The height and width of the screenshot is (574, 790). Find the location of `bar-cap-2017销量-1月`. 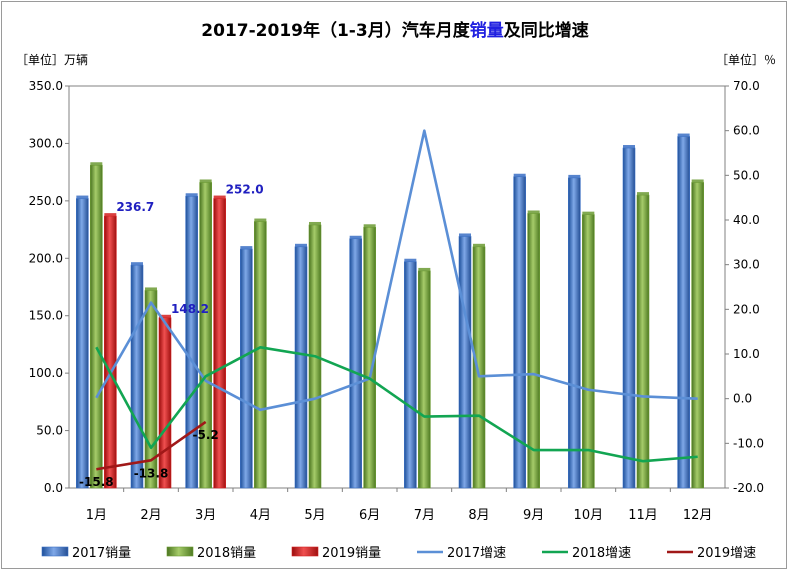

bar-cap-2017销量-1月 is located at coordinates (82, 197).